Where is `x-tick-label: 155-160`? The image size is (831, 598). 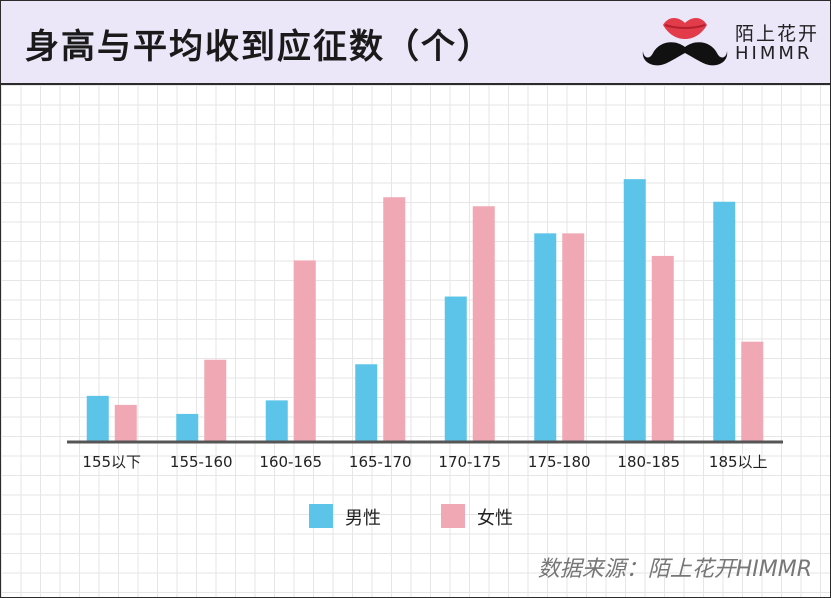
x-tick-label: 155-160 is located at coordinates (201, 462).